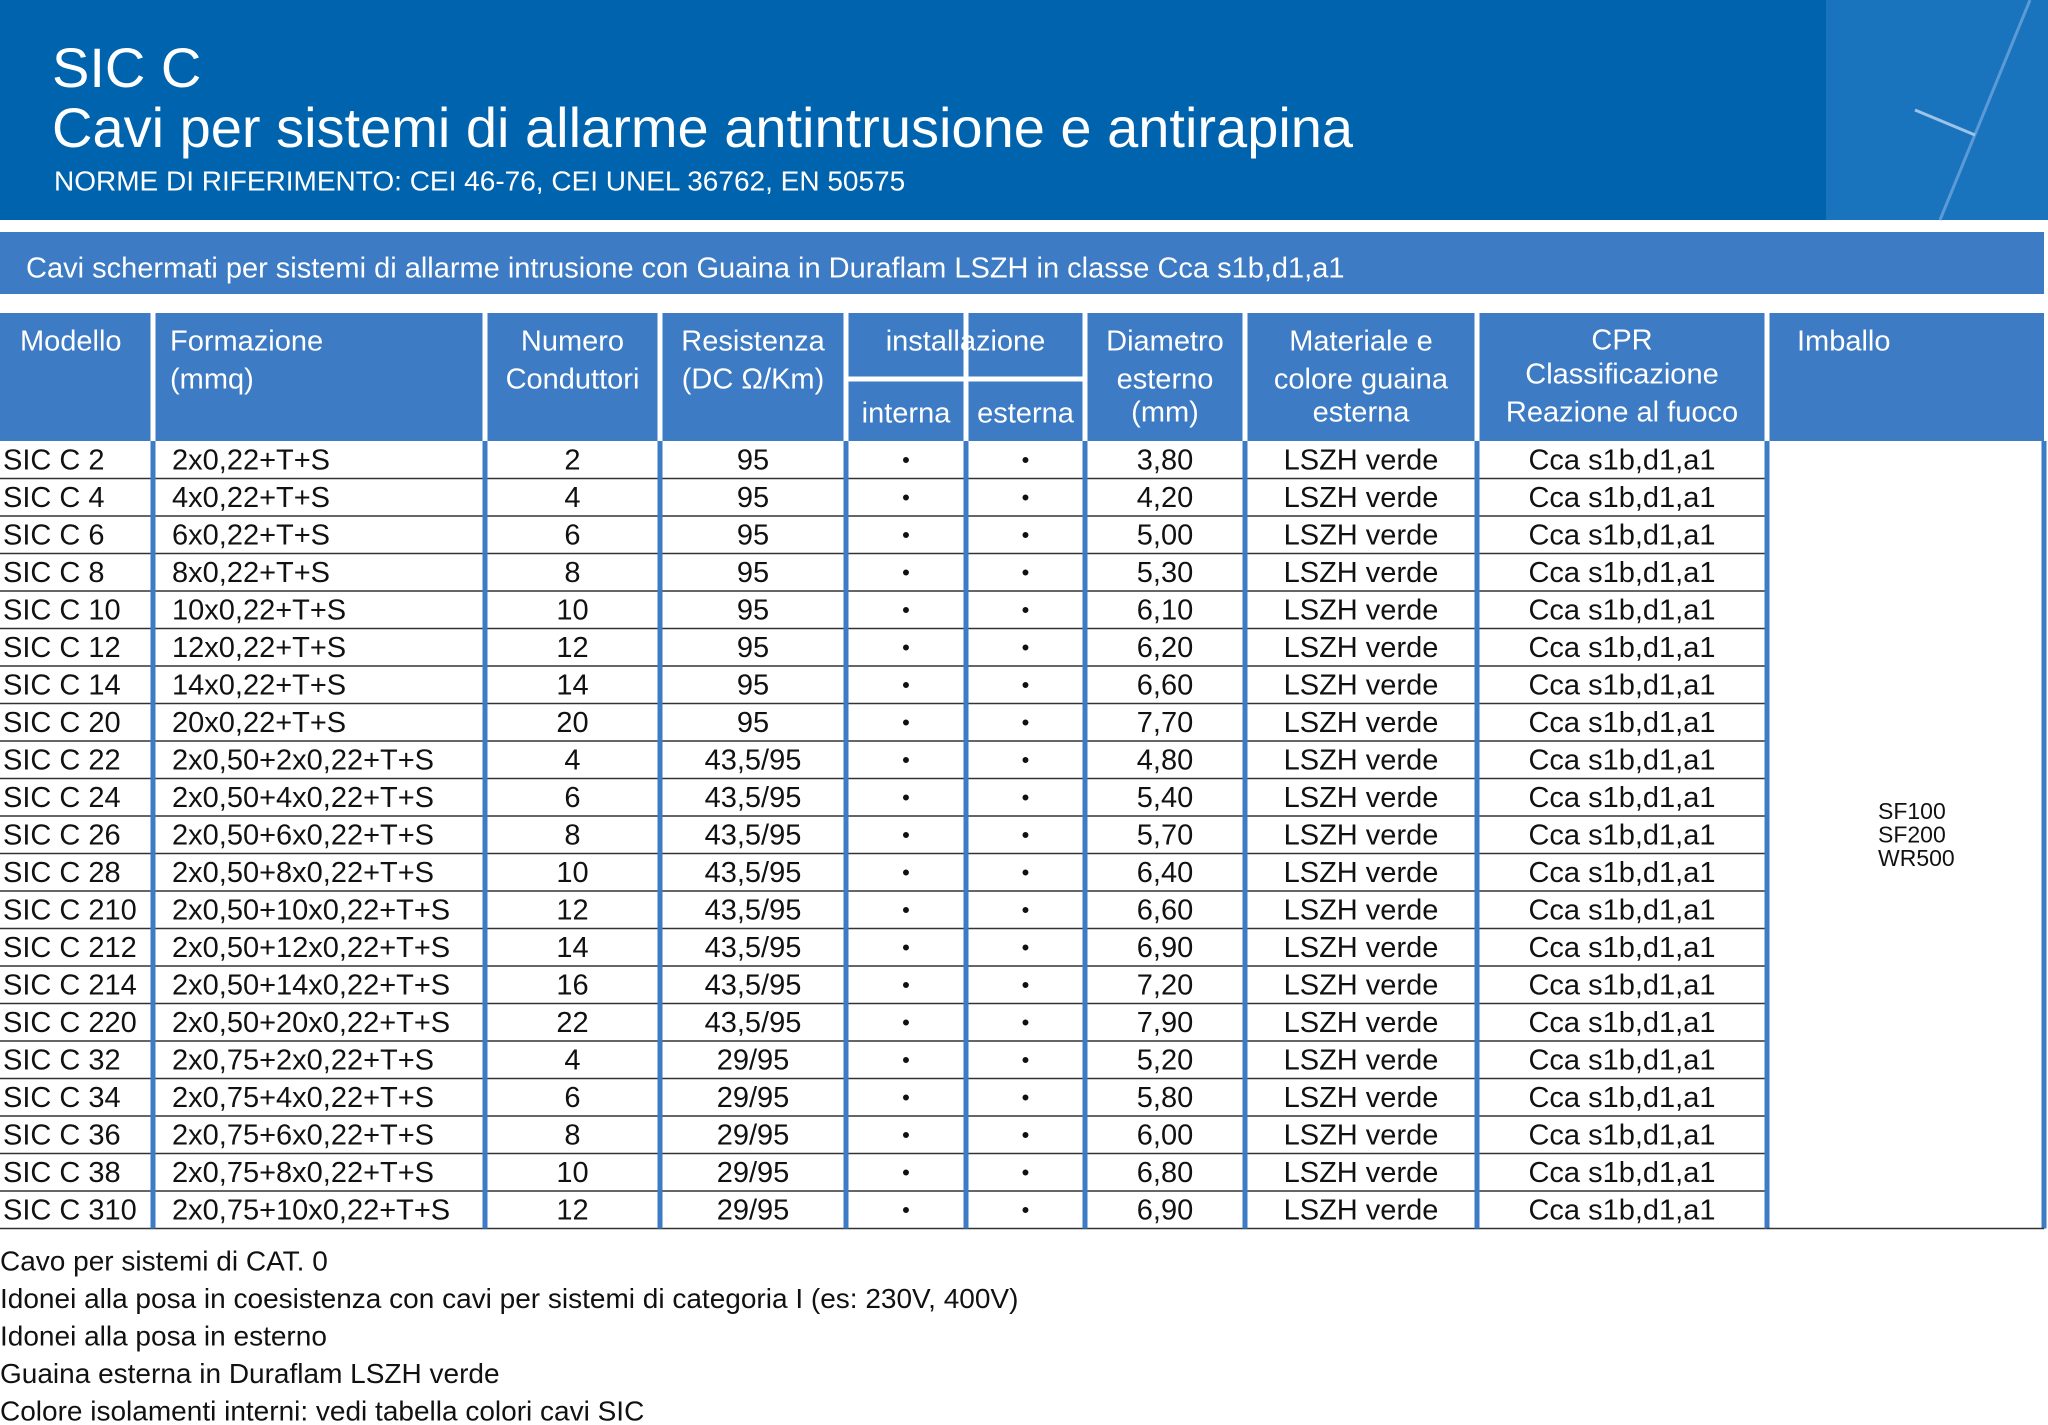 The height and width of the screenshot is (1425, 2048). Describe the element at coordinates (251, 498) in the screenshot. I see `cell: 4x0,22+T+S` at that location.